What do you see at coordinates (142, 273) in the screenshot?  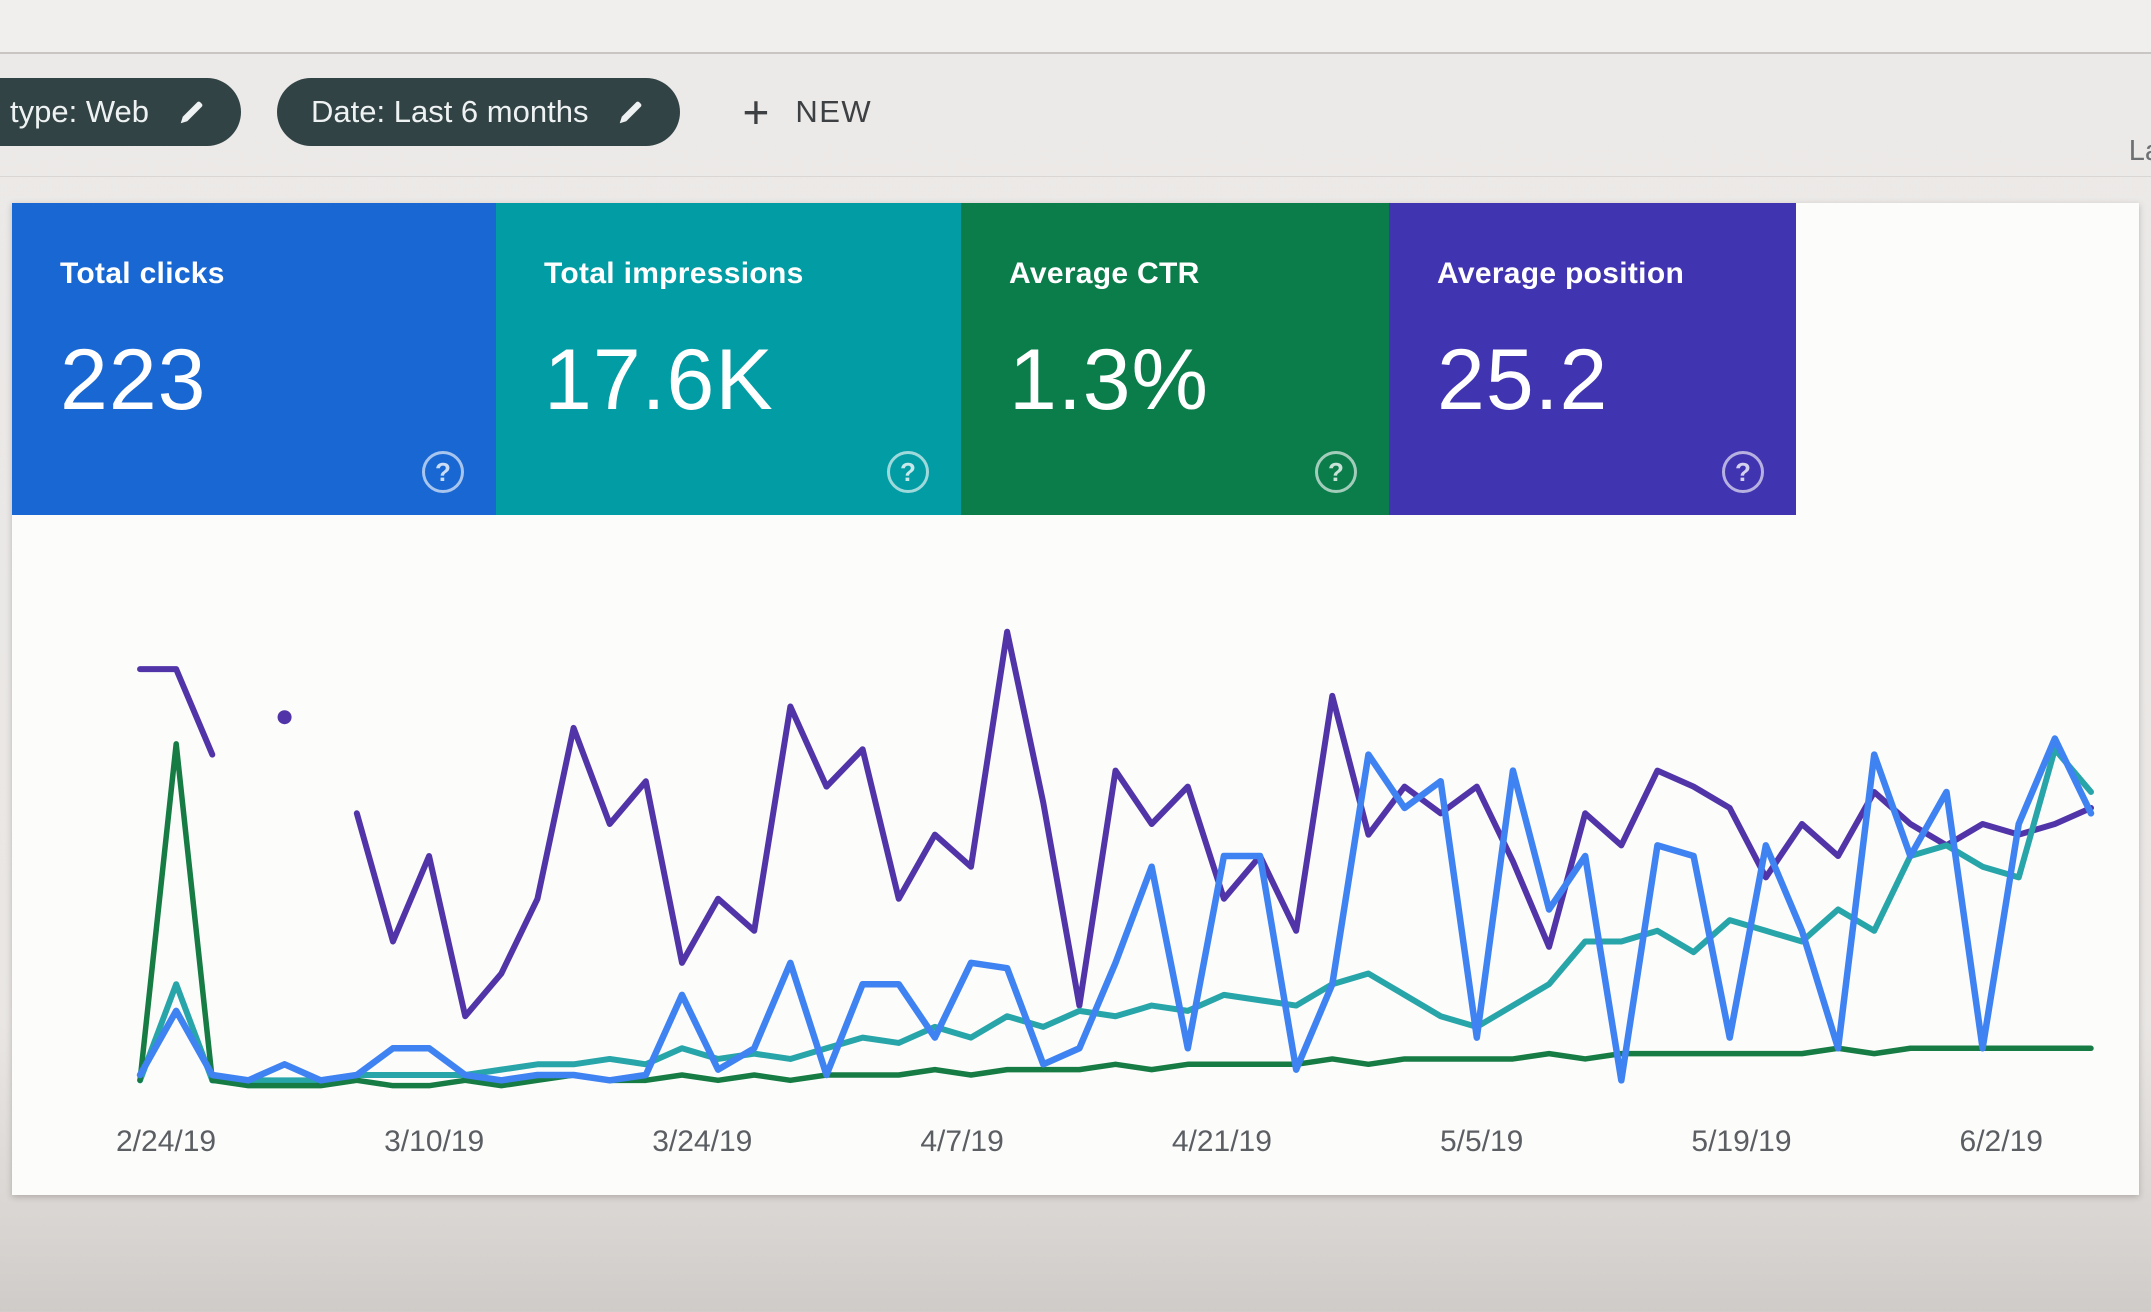 I see `metric-label: Total clicks` at bounding box center [142, 273].